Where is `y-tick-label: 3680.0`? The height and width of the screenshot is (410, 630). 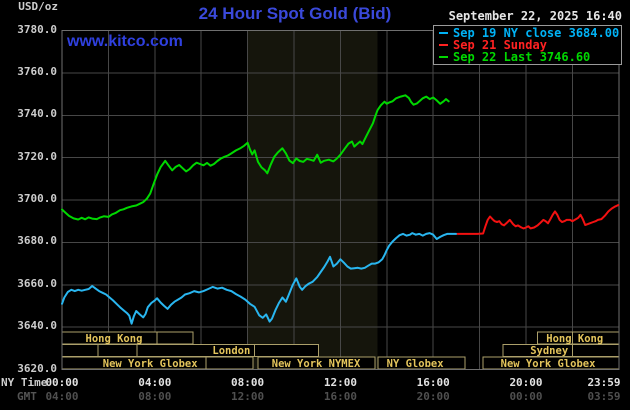 y-tick-label: 3680.0 is located at coordinates (37, 241).